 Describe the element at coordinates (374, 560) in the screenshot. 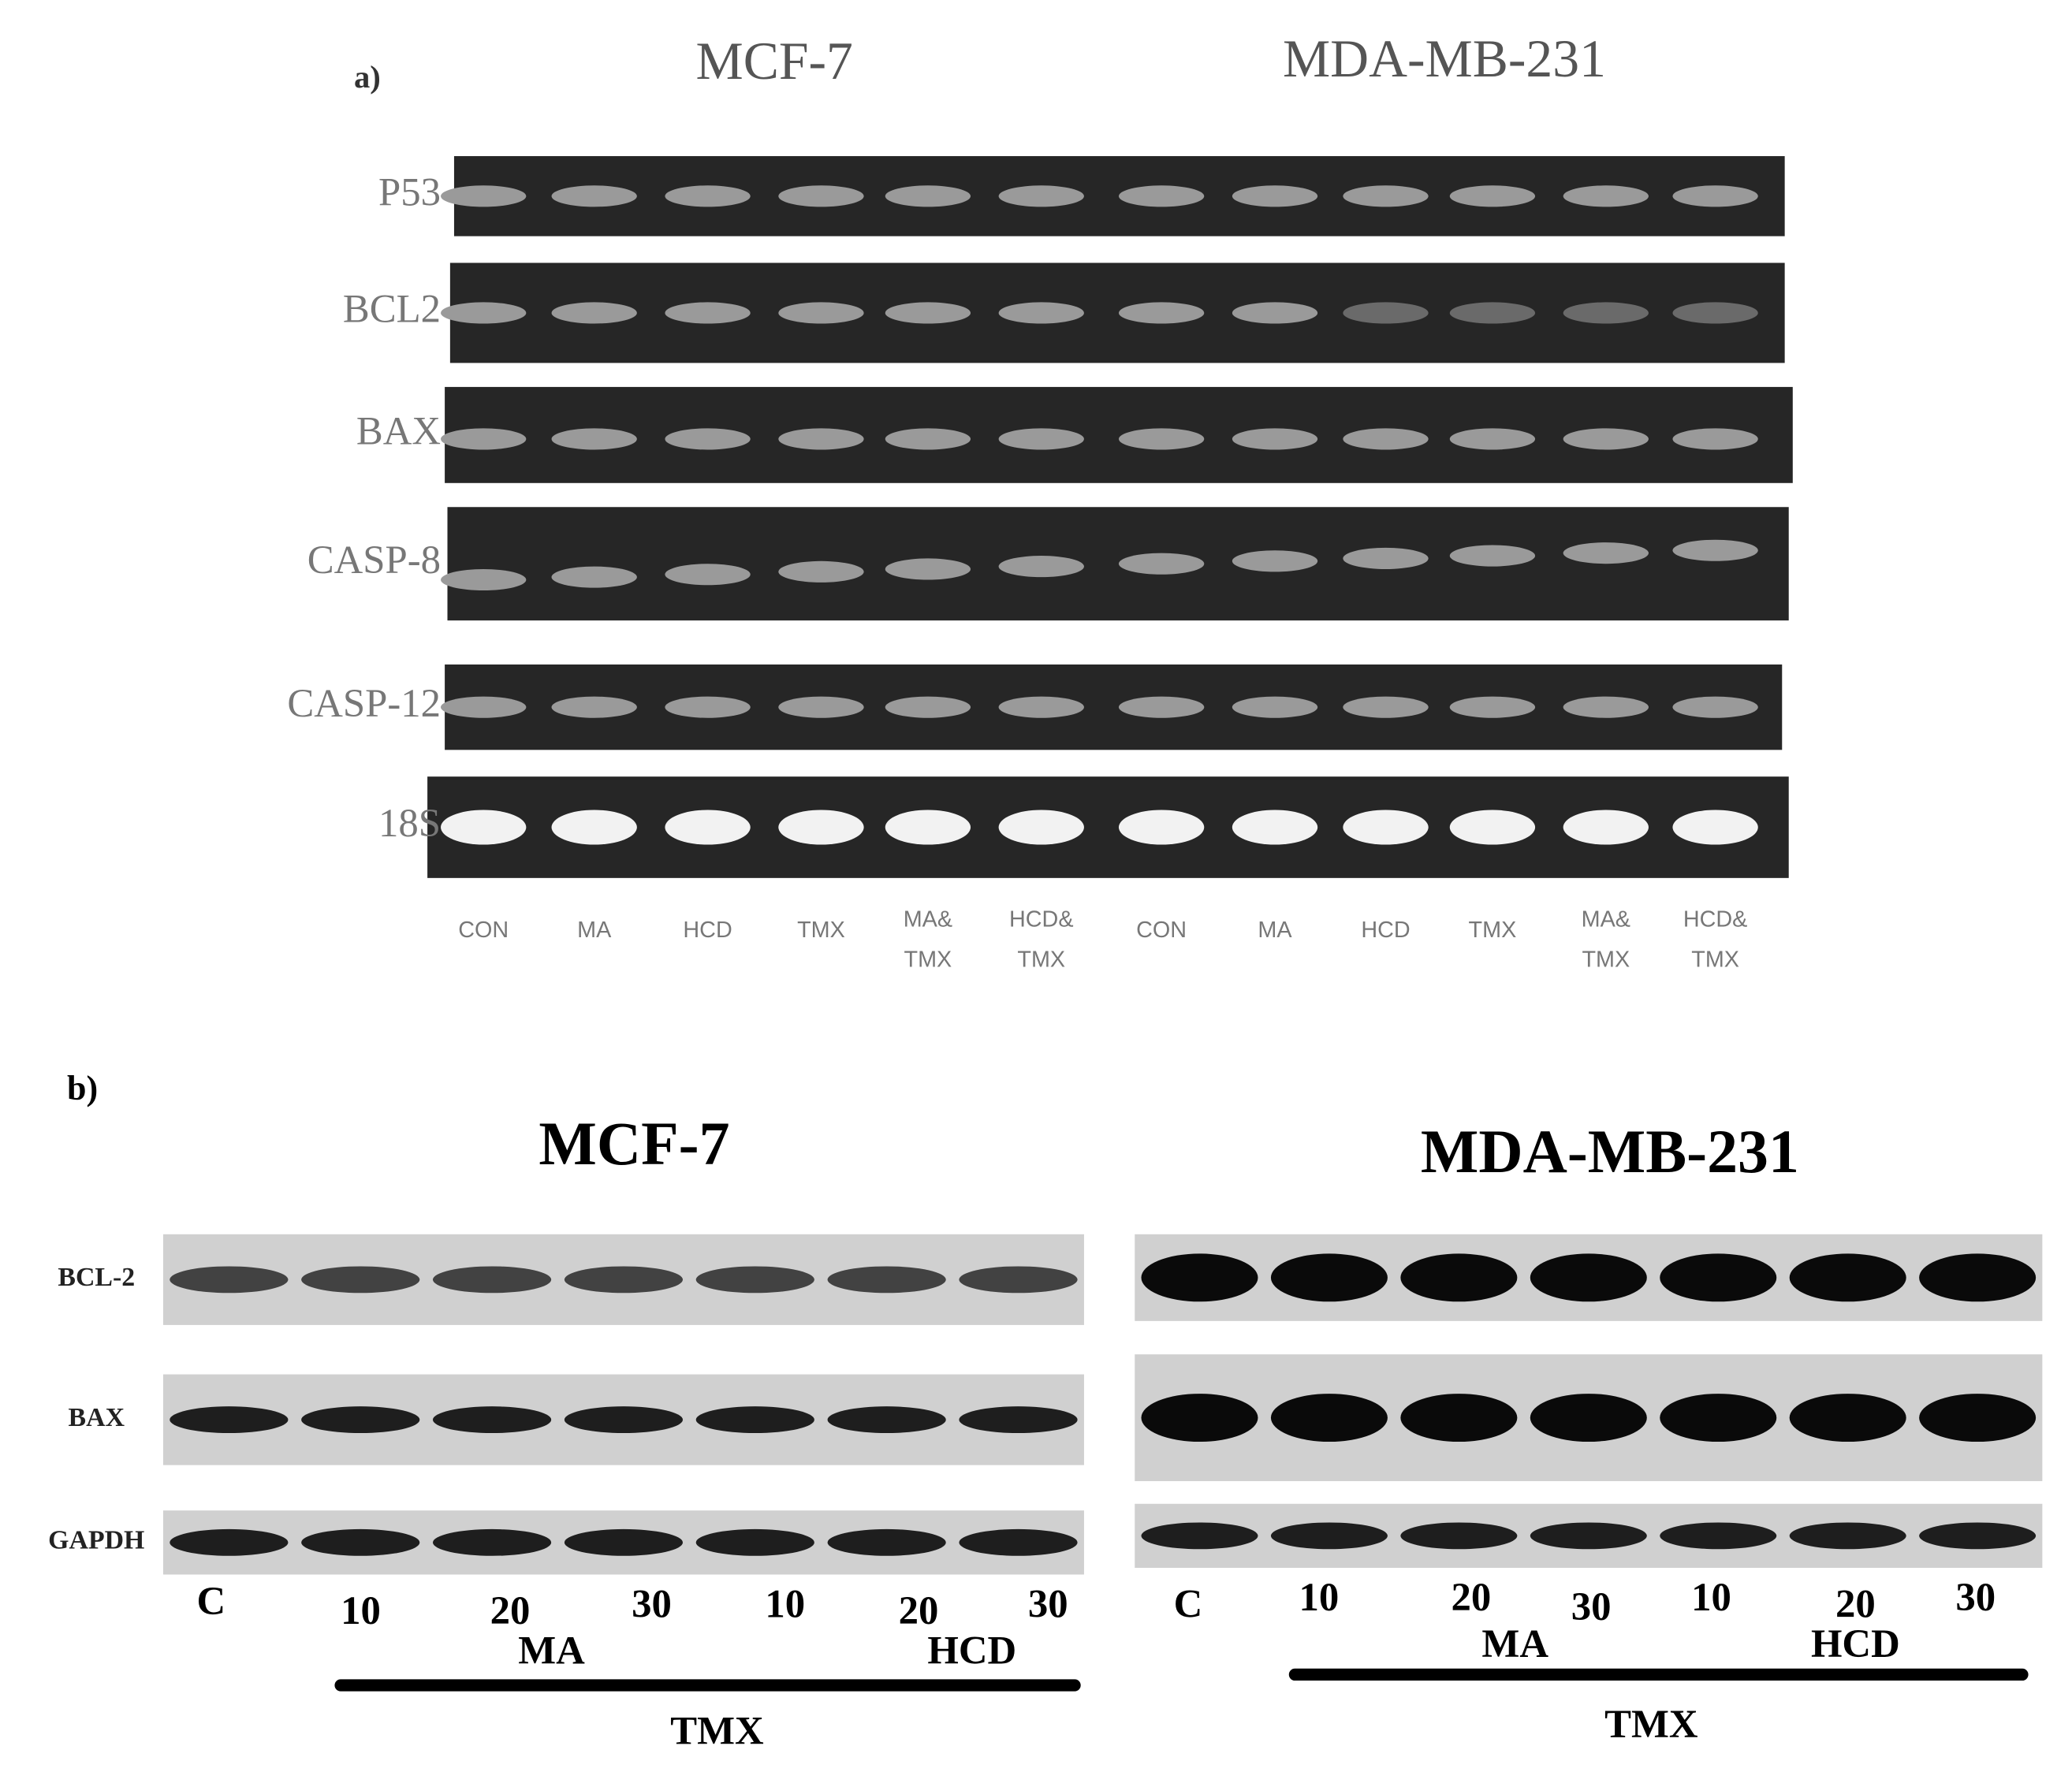

I see `row-label: CASP-8` at that location.